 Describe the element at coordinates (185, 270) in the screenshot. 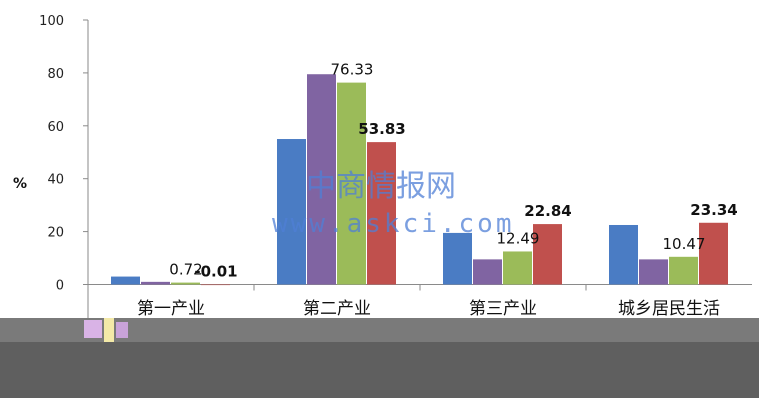

I see `data-label: 0.72` at that location.